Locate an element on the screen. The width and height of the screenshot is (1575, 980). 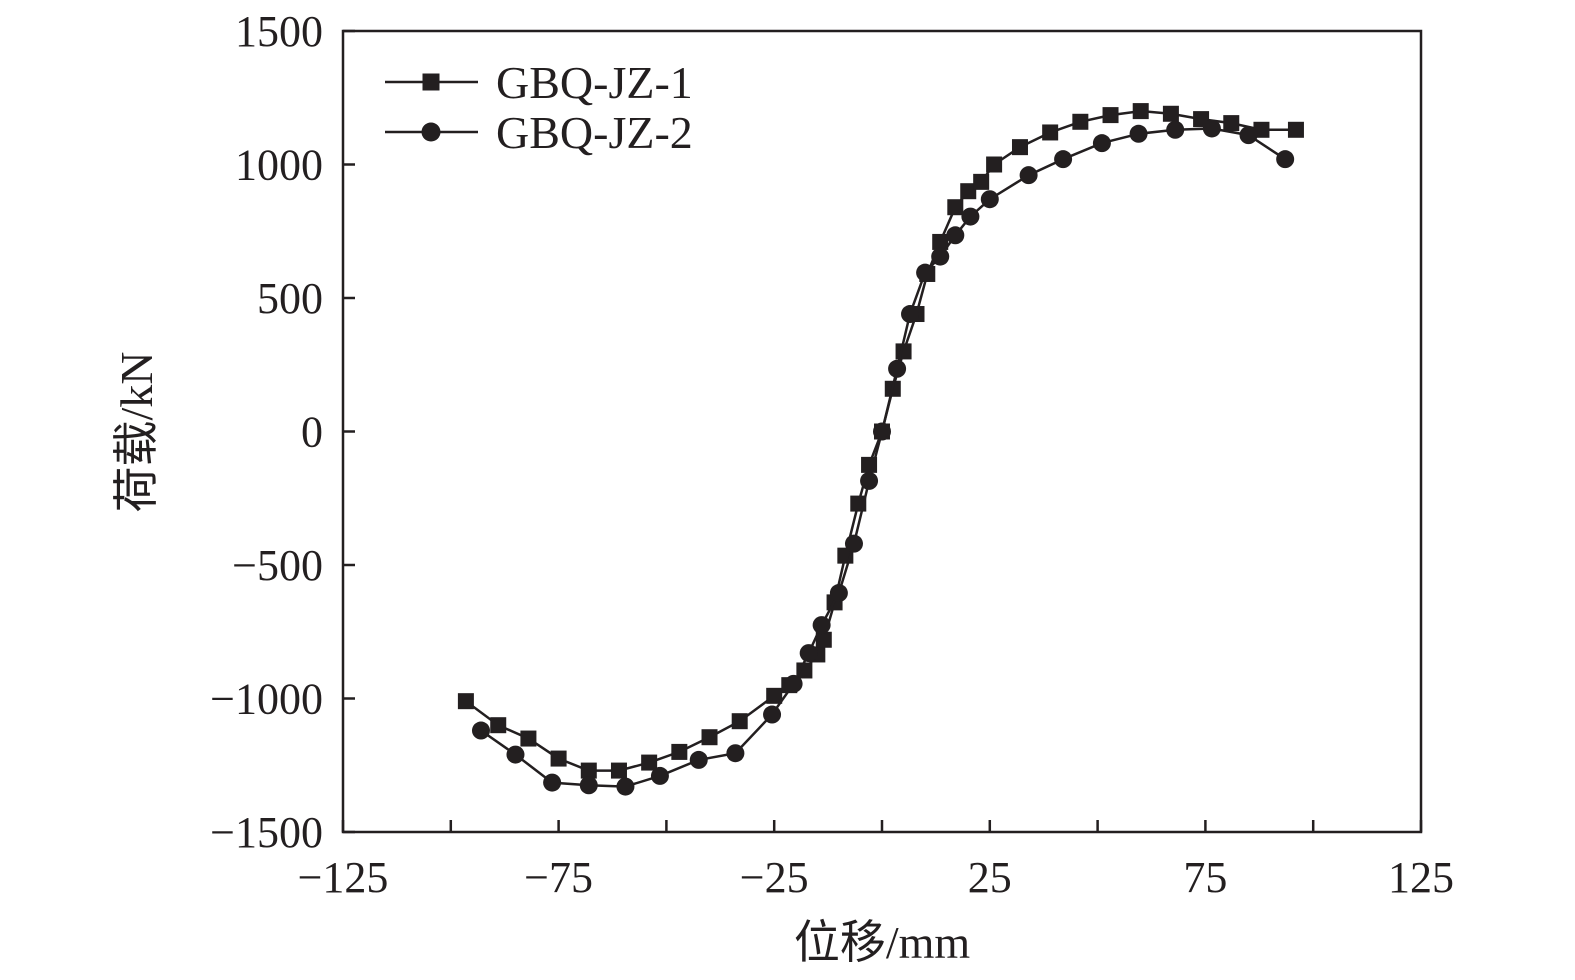
x-tick-label: −25 is located at coordinates (774, 877).